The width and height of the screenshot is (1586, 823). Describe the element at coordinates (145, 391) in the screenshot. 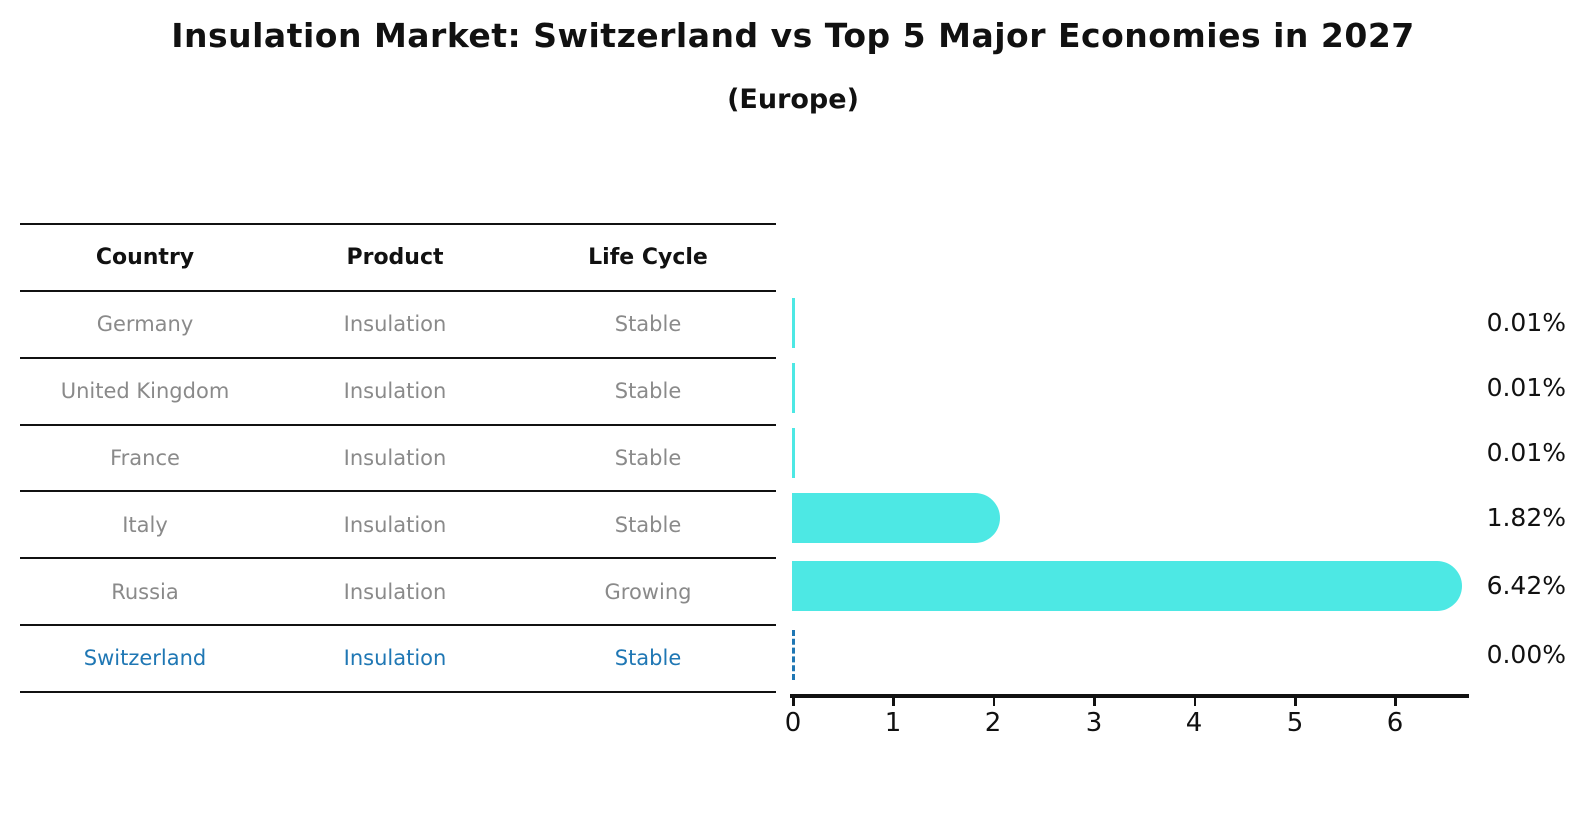

I see `country-cell: United Kingdom` at that location.